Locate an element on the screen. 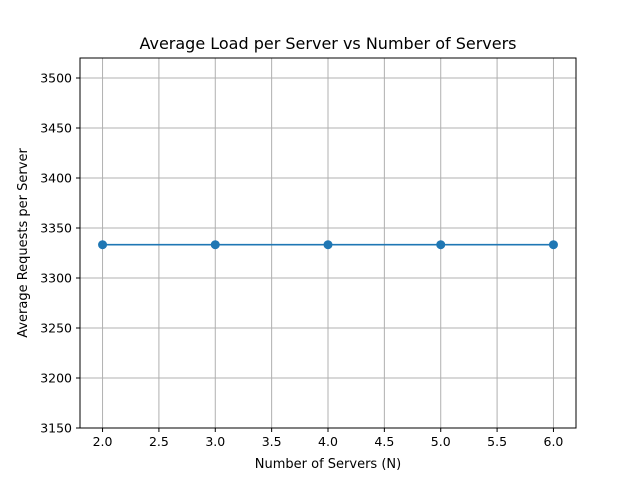 The width and height of the screenshot is (640, 480). x-tick-label: 3.0 is located at coordinates (215, 441).